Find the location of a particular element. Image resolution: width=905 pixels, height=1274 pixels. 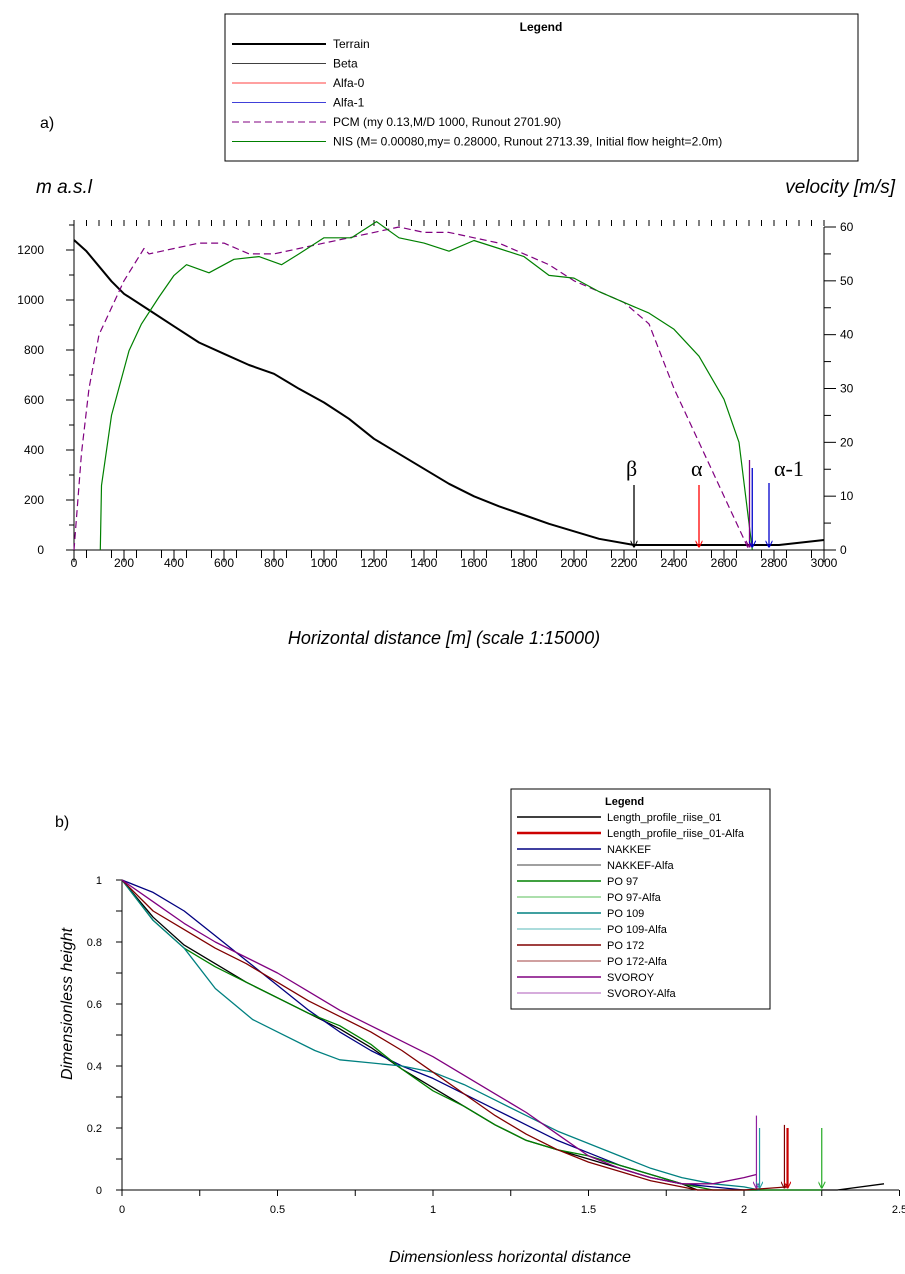

panel-a-legend-entry: Alfa-1 is located at coordinates (349, 103).